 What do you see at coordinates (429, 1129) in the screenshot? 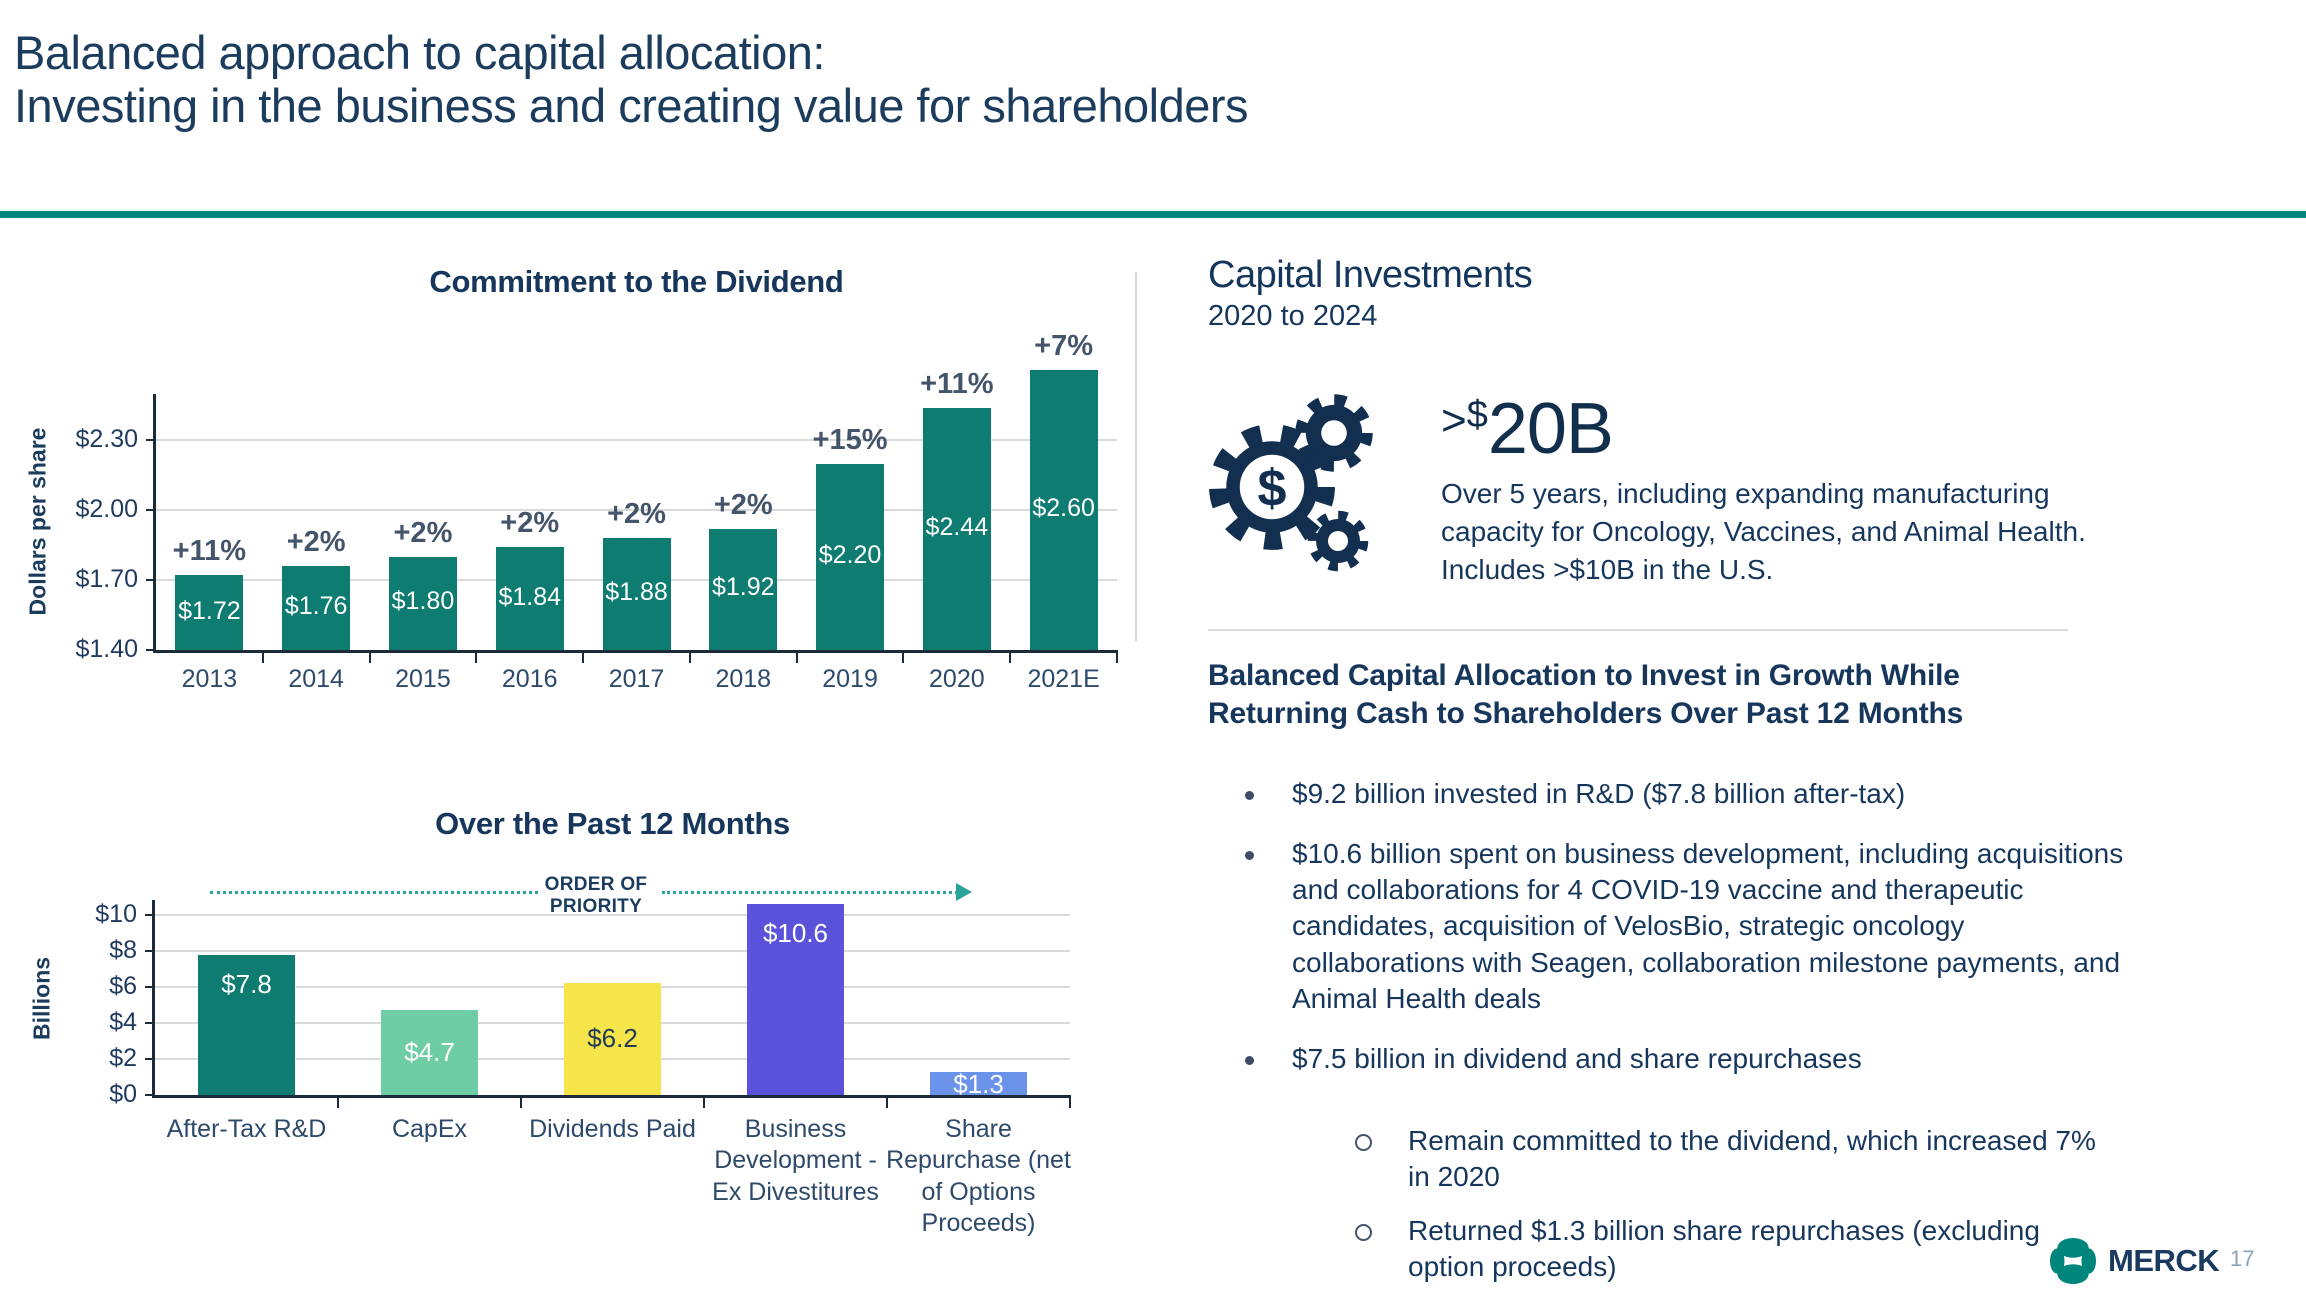
I see `category-label: CapEx` at bounding box center [429, 1129].